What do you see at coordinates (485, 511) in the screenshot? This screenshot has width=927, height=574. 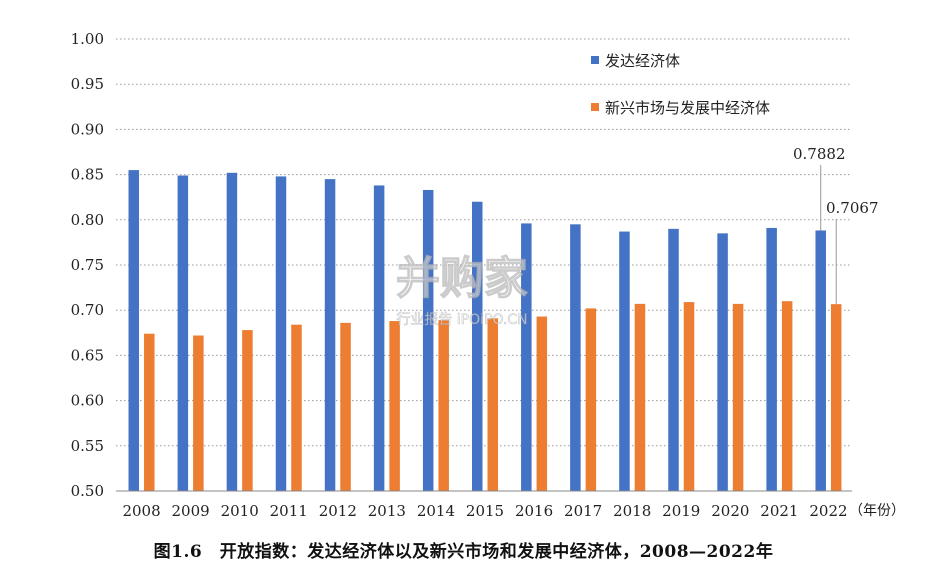 I see `x-tick-label: 2015` at bounding box center [485, 511].